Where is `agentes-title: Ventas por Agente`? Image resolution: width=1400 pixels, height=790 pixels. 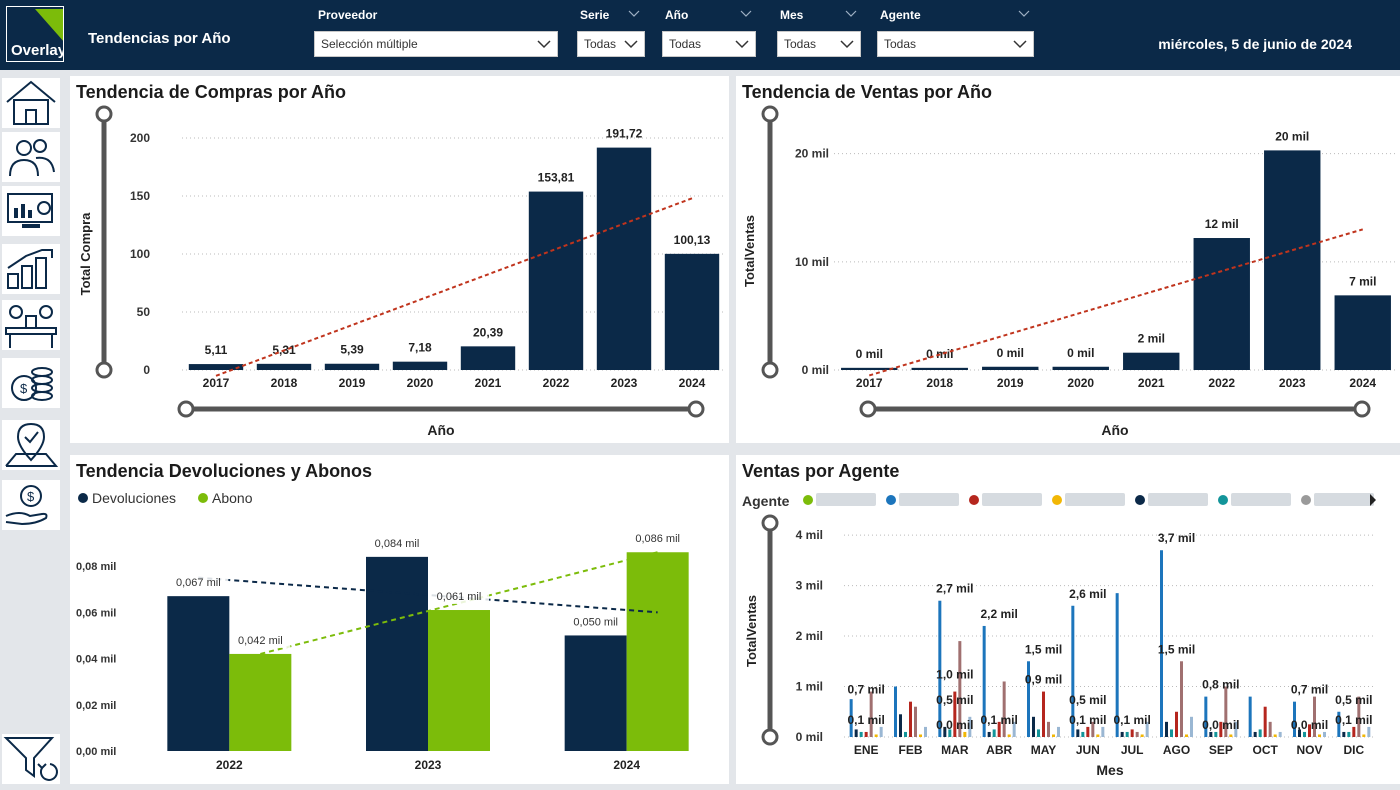
agentes-title: Ventas por Agente is located at coordinates (821, 471).